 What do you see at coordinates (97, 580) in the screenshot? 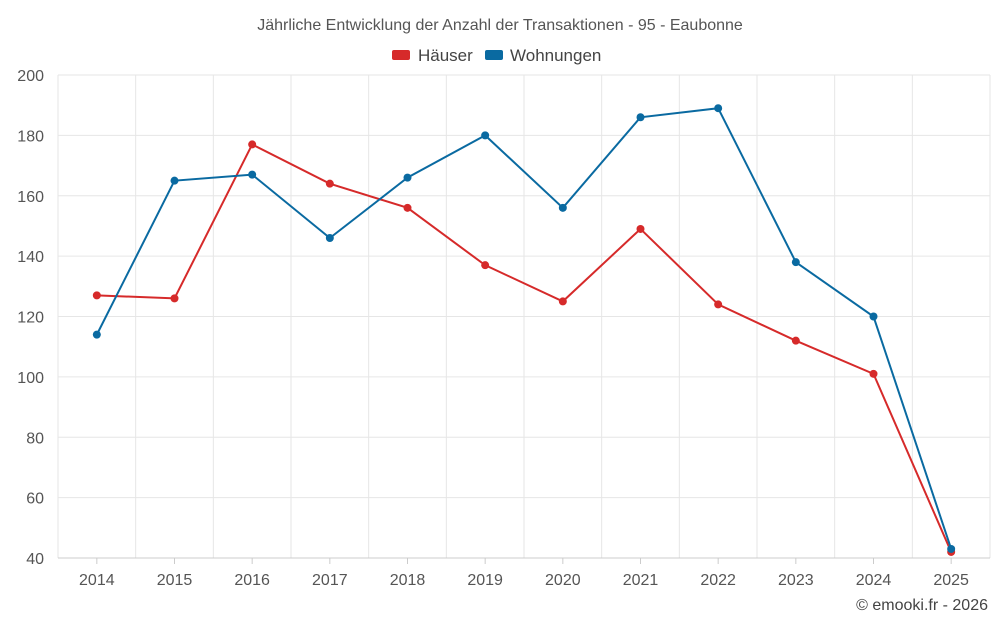
I see `x-tick-label: 2014` at bounding box center [97, 580].